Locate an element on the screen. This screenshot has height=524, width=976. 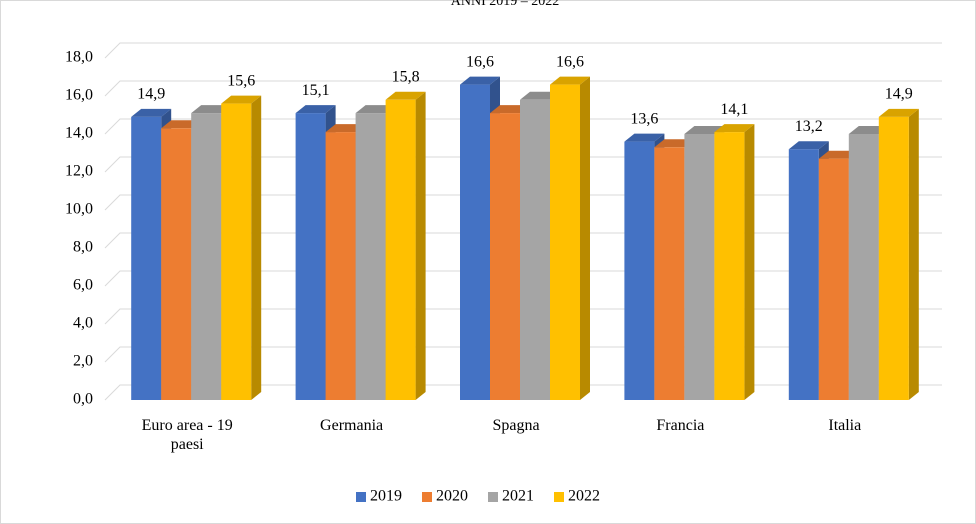
data-label: 15,1 is located at coordinates (316, 90).